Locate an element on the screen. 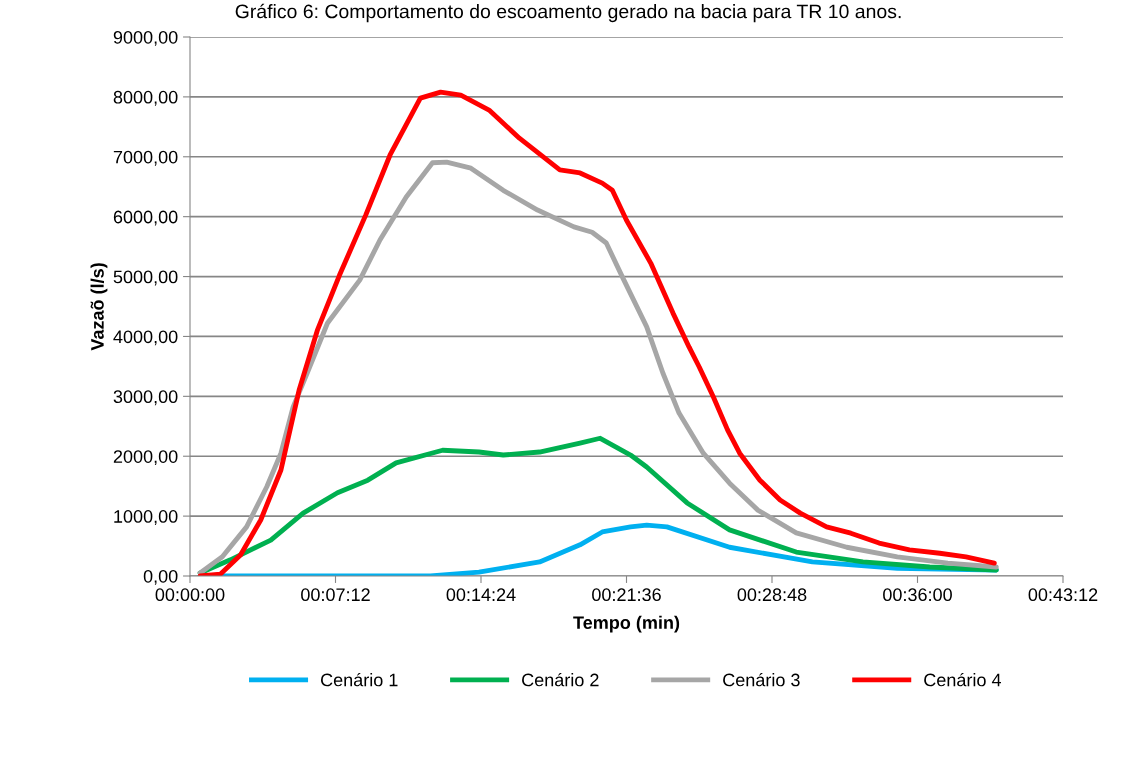 This screenshot has height=758, width=1137. x-tick-label: 00:00:00 is located at coordinates (190, 595).